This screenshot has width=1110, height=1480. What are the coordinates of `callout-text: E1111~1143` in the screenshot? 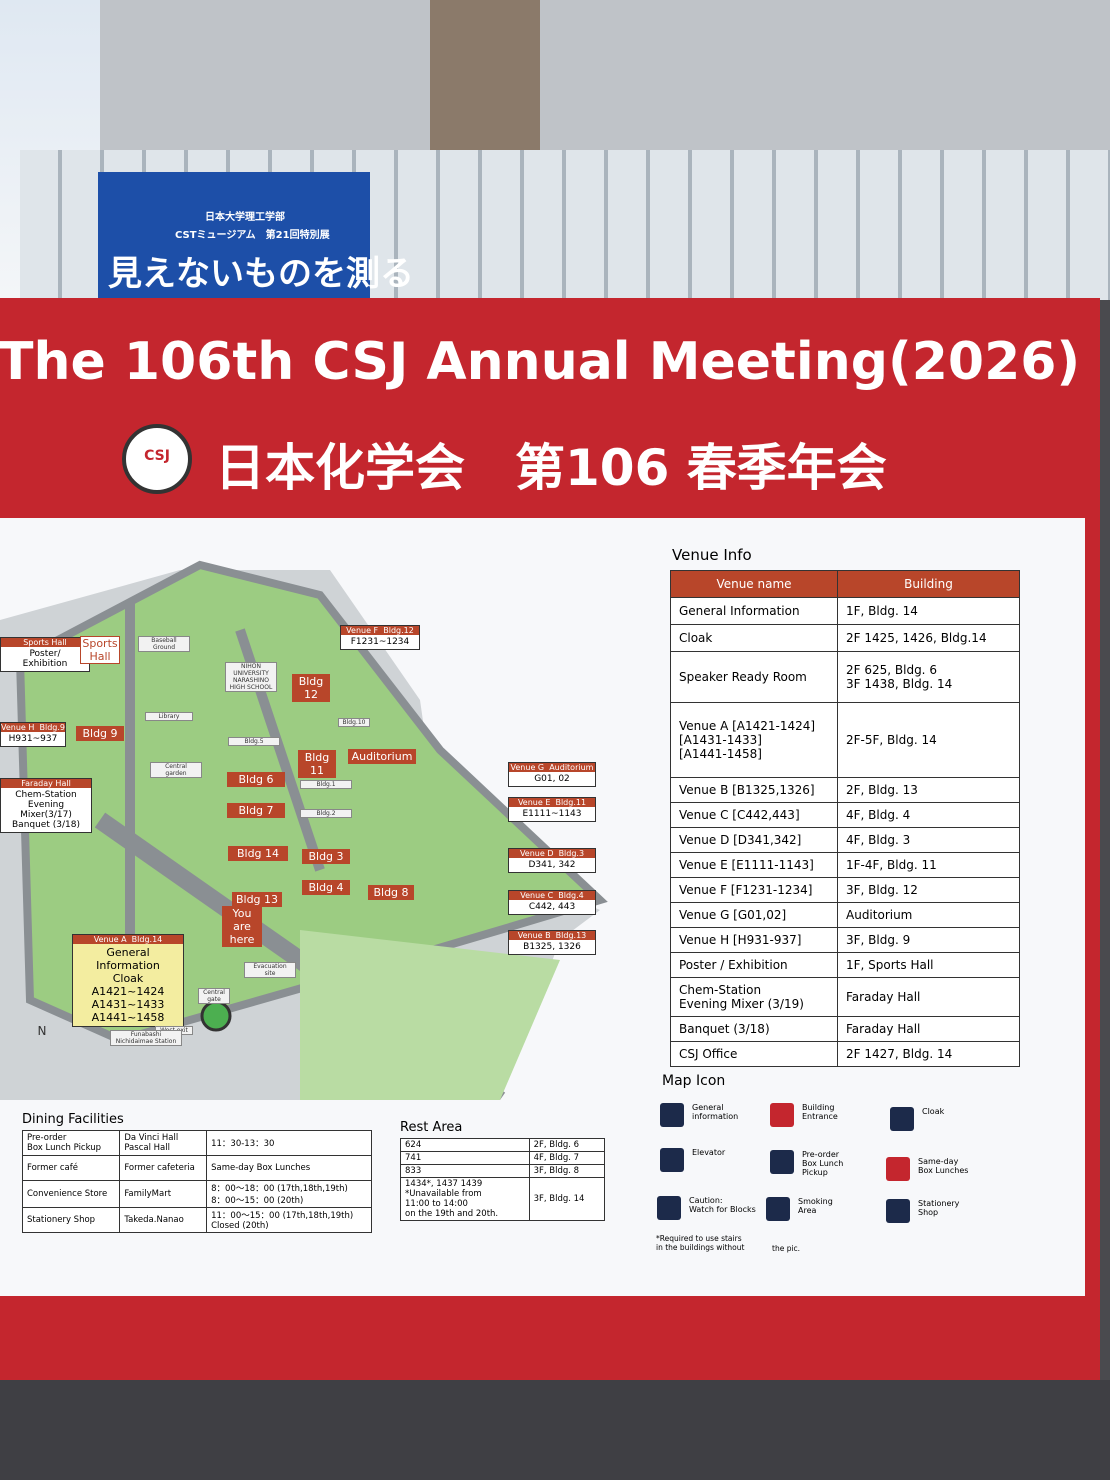 It's located at (552, 814).